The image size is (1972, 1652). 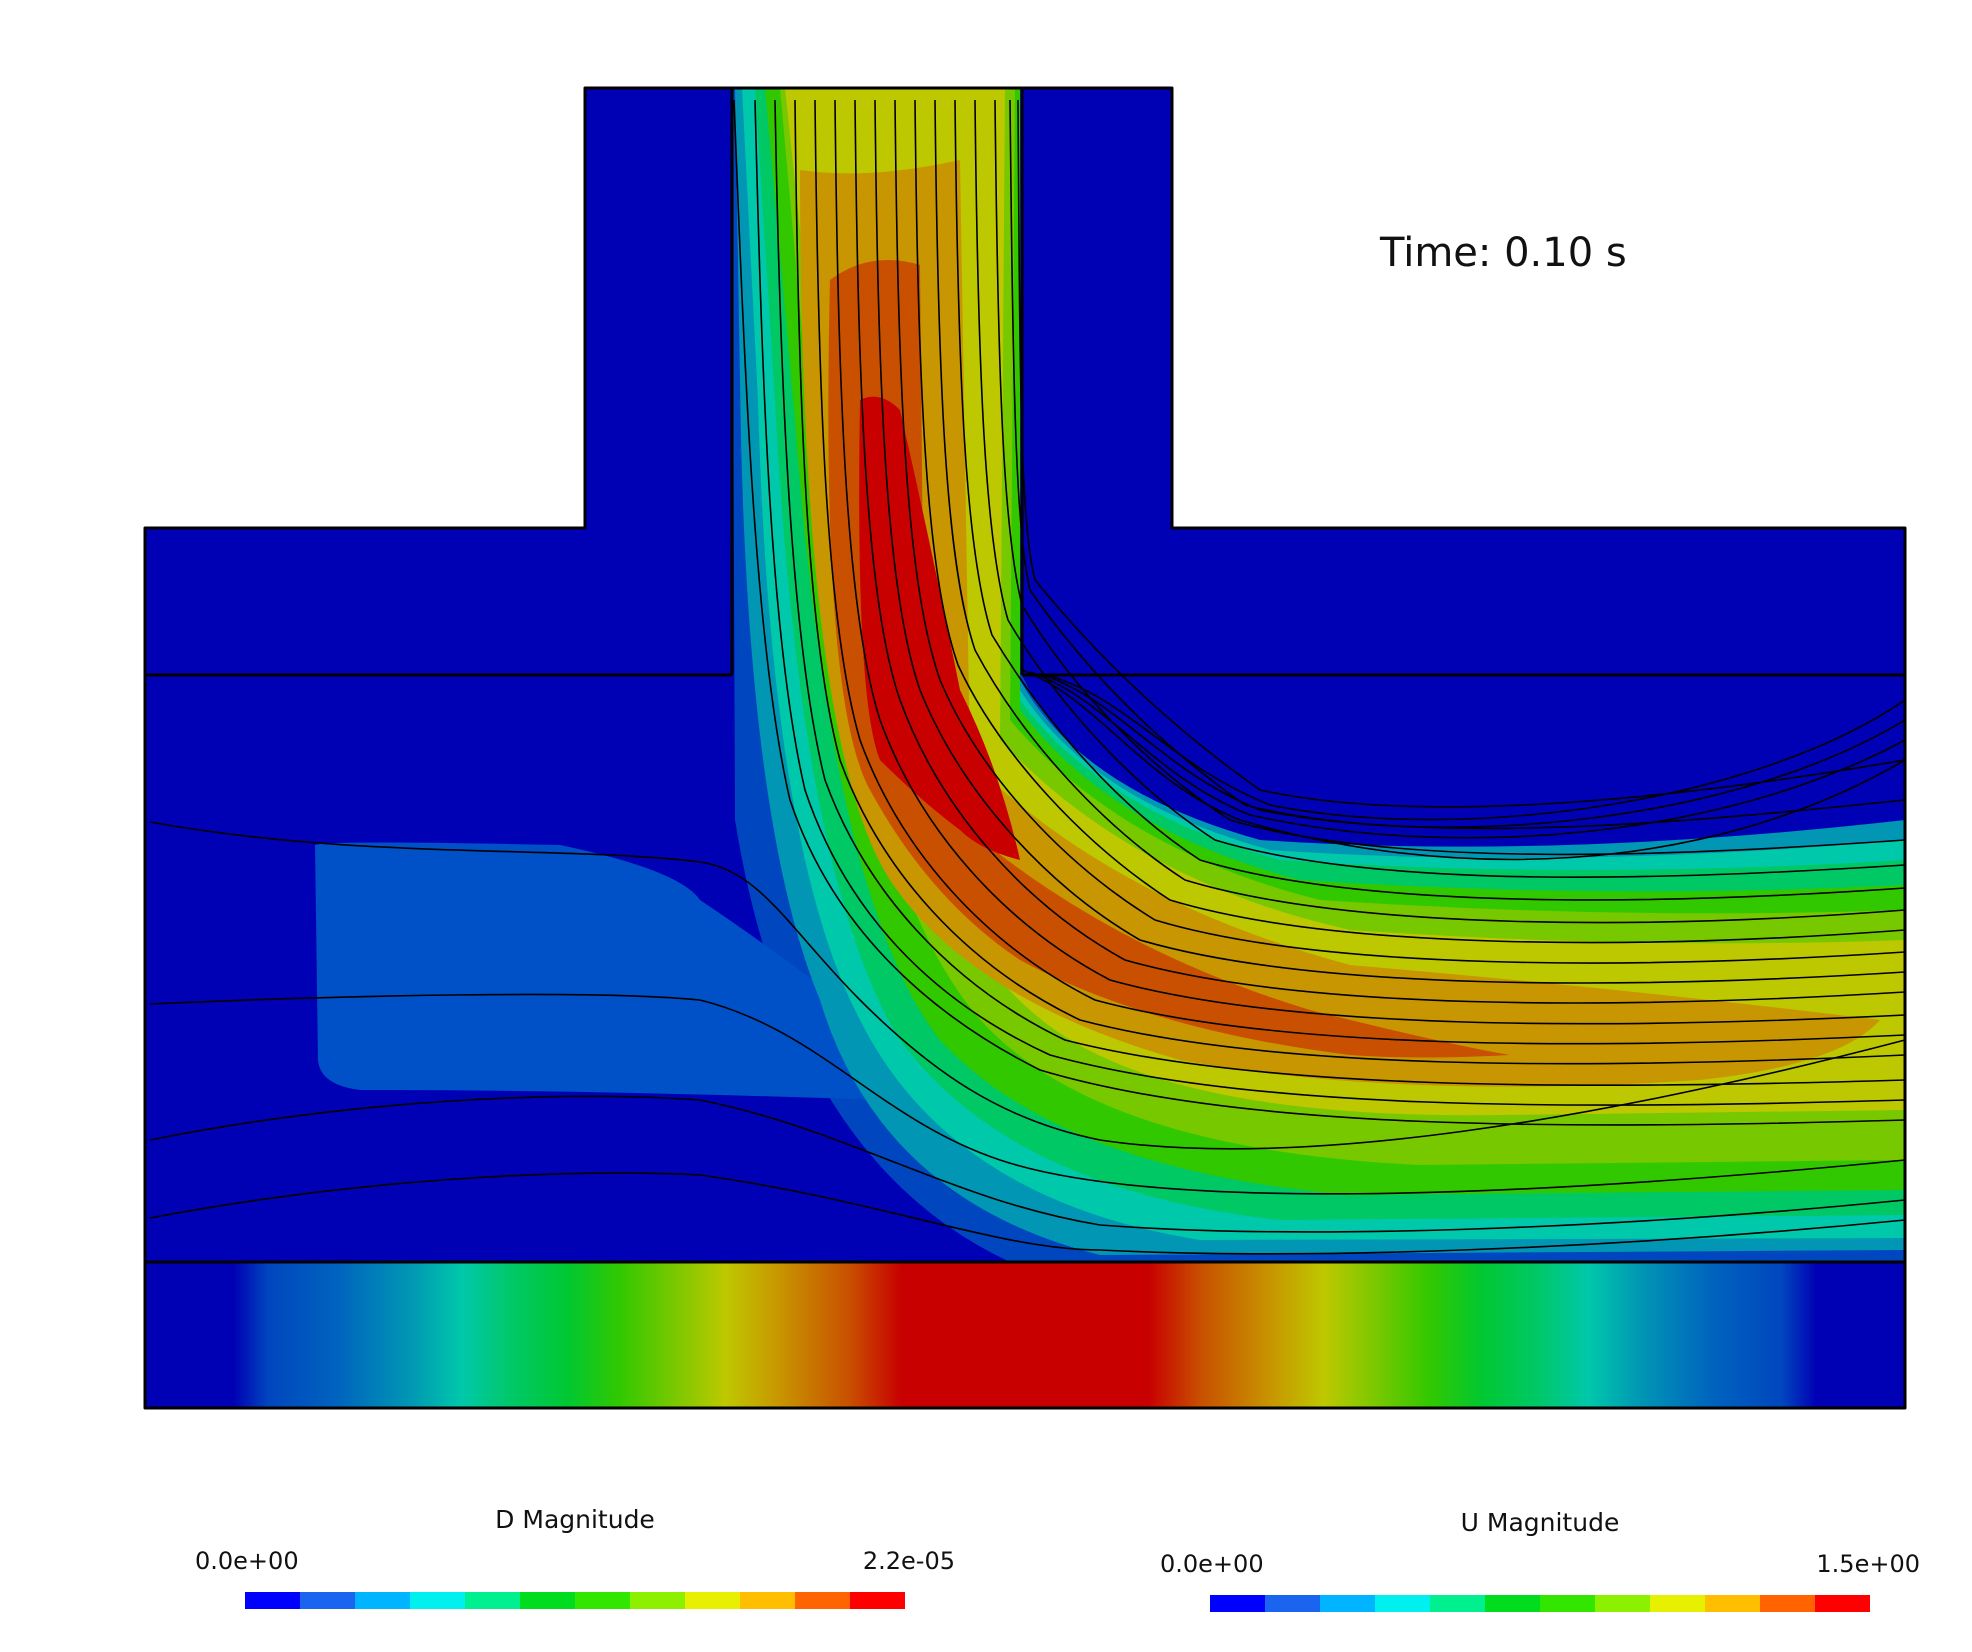 What do you see at coordinates (575, 1560) in the screenshot?
I see `d-magnitude-colorbar: D Magnitude 0.0e+00 2.2e-05` at bounding box center [575, 1560].